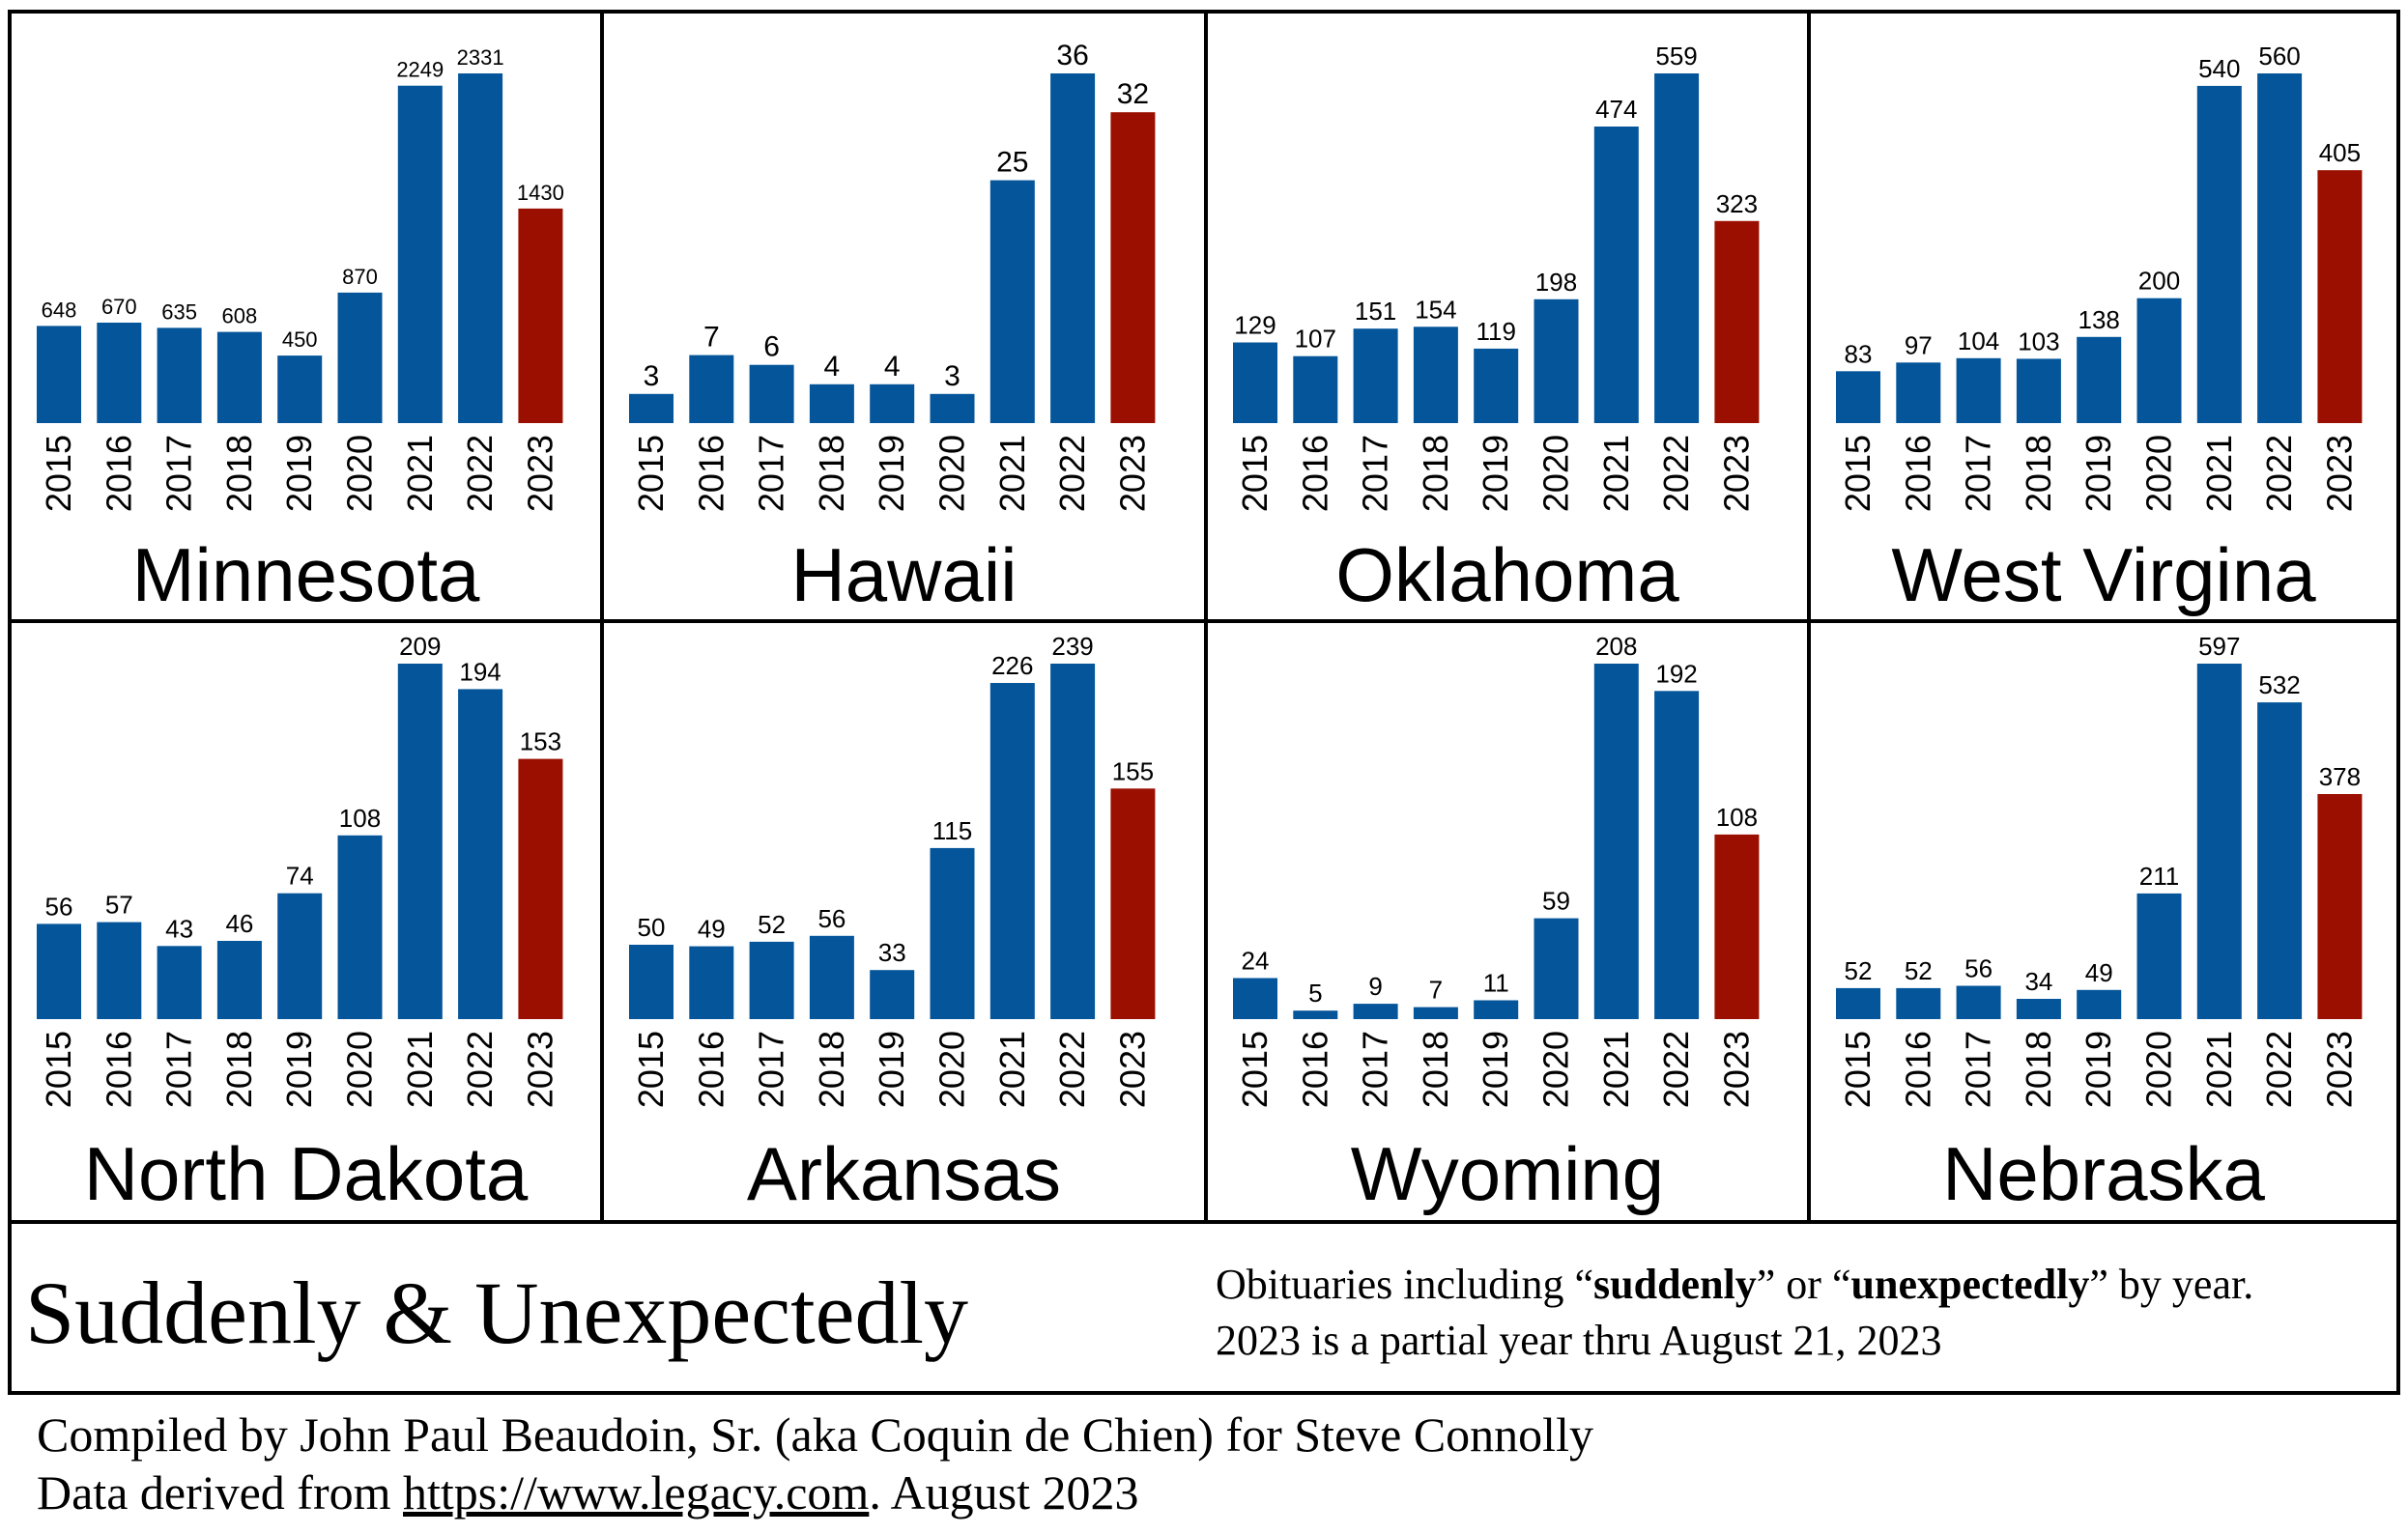  I want to click on data-label: 670, so click(119, 307).